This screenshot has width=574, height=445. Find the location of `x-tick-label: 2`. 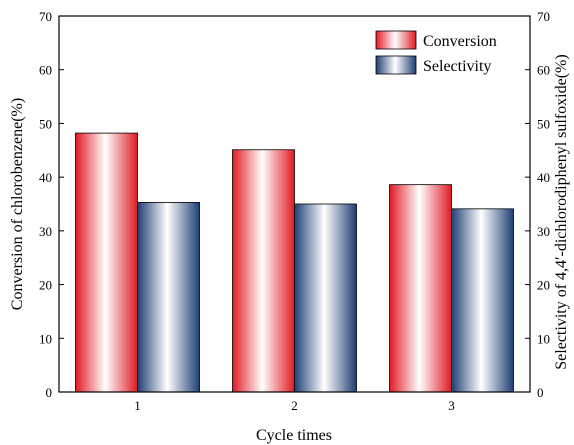

x-tick-label: 2 is located at coordinates (294, 405).